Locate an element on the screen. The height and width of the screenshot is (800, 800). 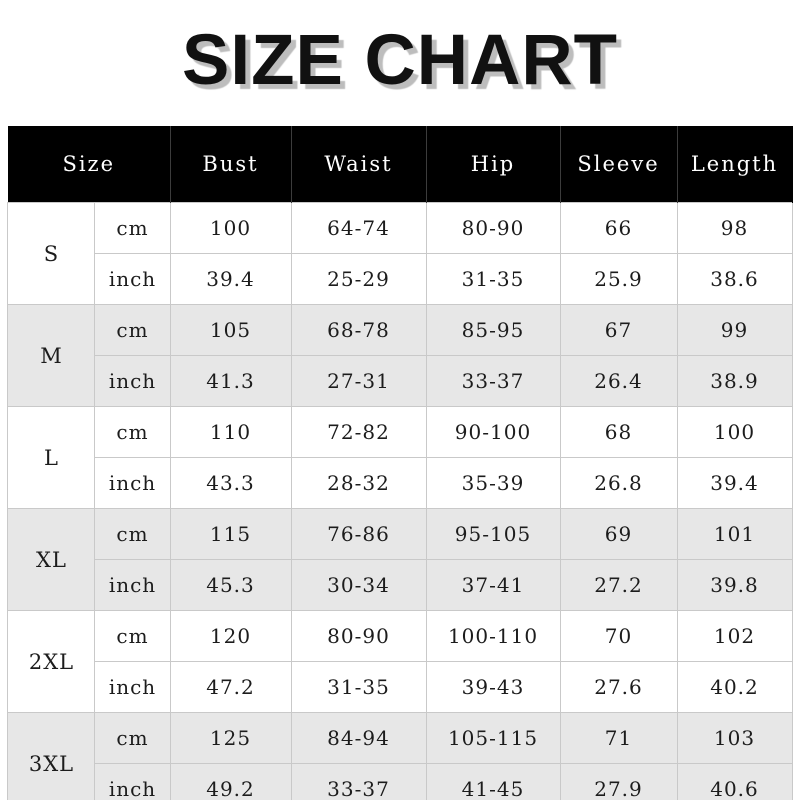
measurement-value: 105-115 is located at coordinates (493, 738).